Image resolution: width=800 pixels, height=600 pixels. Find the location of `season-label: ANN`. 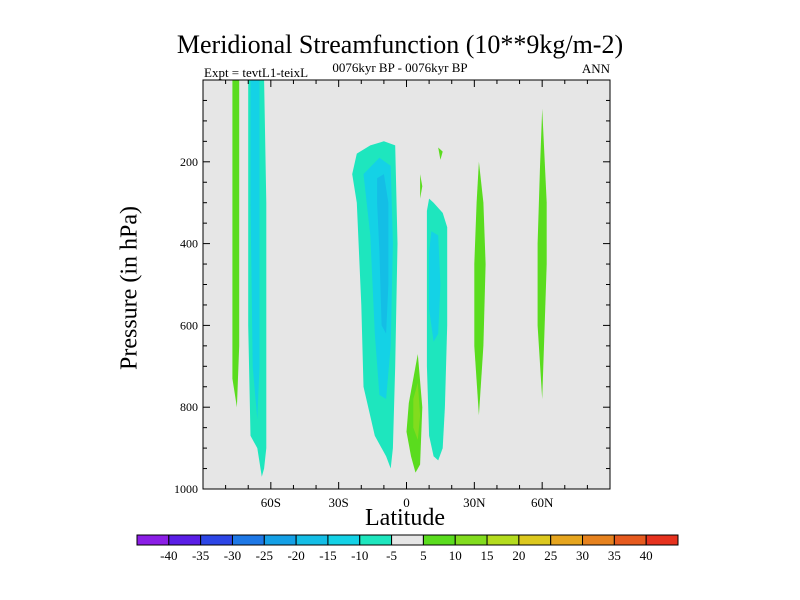

season-label: ANN is located at coordinates (595, 68).